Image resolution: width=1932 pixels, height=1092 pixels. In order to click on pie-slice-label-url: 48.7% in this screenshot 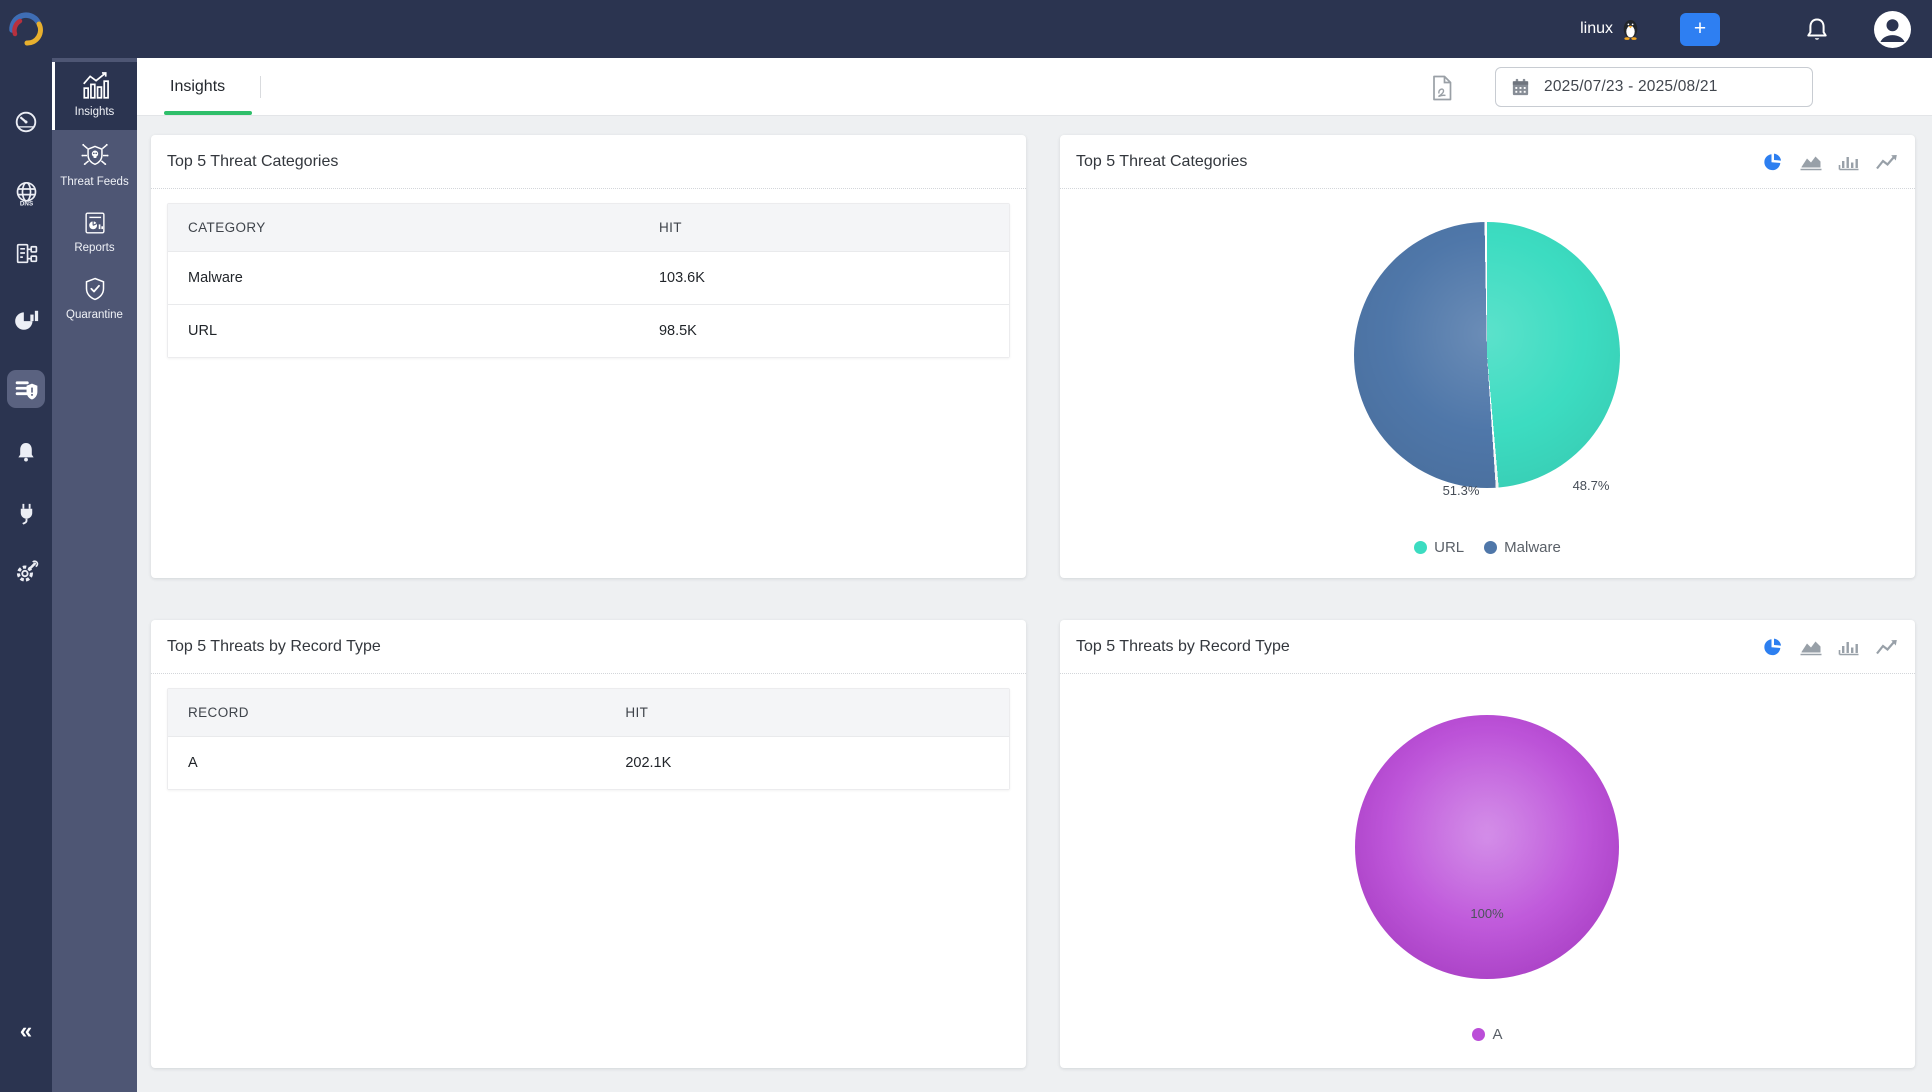, I will do `click(1591, 485)`.